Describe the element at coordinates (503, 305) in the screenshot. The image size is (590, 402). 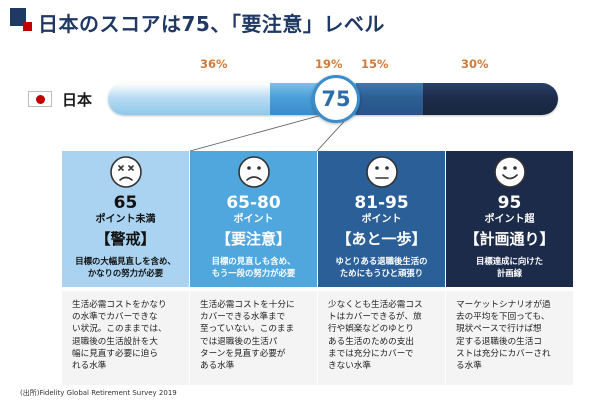
I see `detail-line: マーケットシナリオが過` at that location.